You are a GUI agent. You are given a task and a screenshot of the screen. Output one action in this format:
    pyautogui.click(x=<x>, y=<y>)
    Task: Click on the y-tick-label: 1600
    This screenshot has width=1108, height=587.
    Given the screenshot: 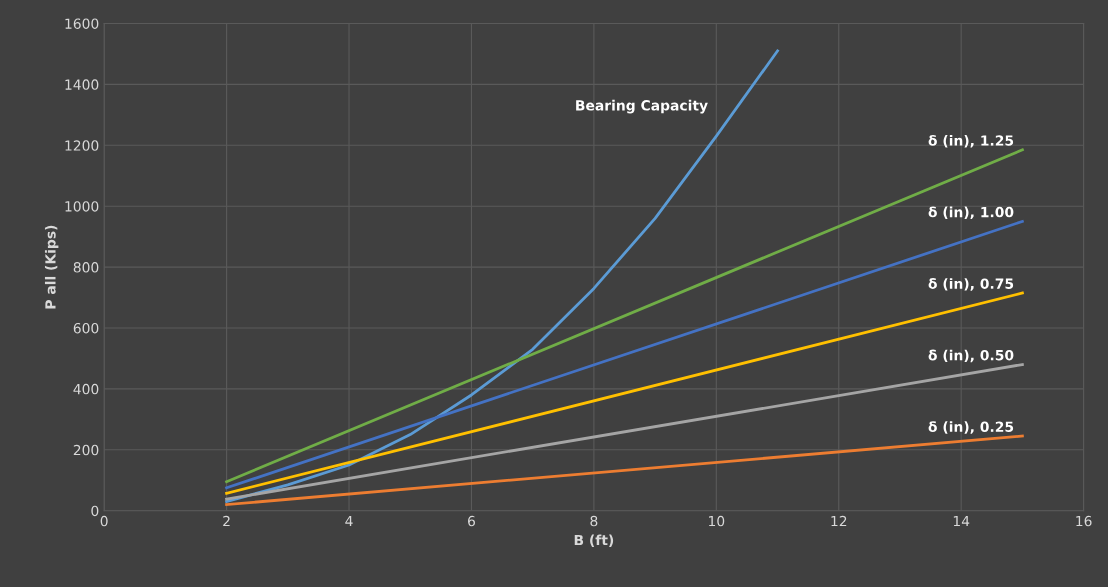 What is the action you would take?
    pyautogui.click(x=82, y=23)
    